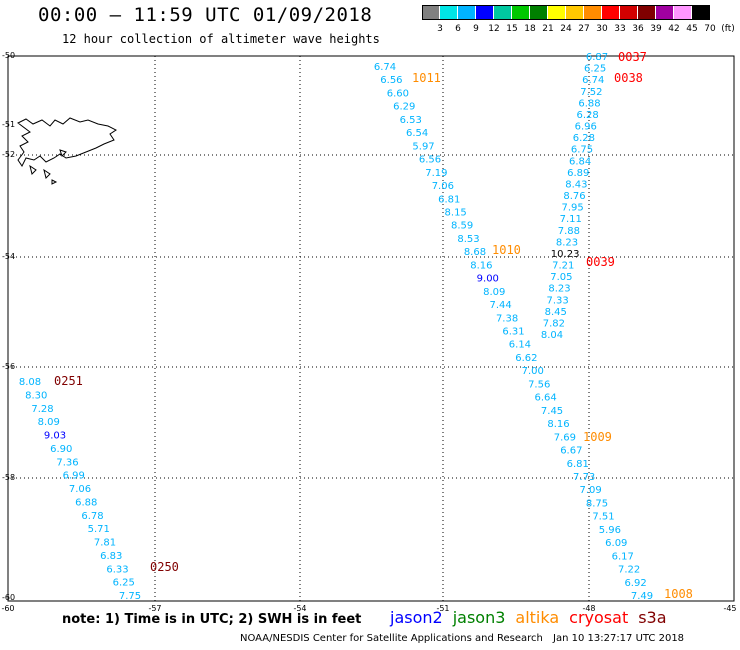  I want to click on swh-value-track-0037: 8.43, so click(576, 184).